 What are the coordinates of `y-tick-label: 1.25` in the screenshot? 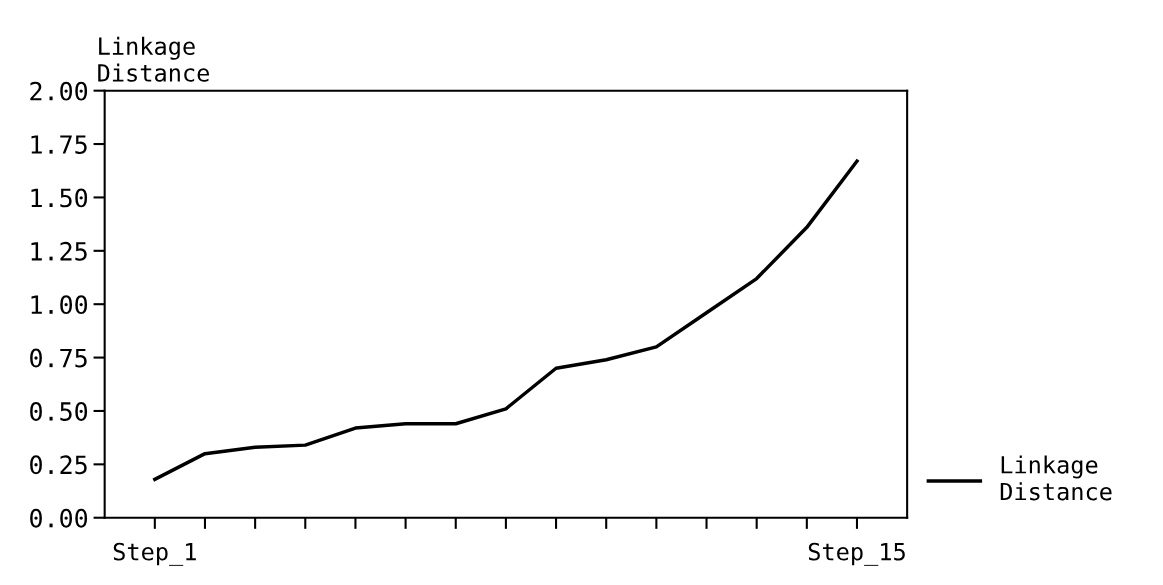 It's located at (59, 251).